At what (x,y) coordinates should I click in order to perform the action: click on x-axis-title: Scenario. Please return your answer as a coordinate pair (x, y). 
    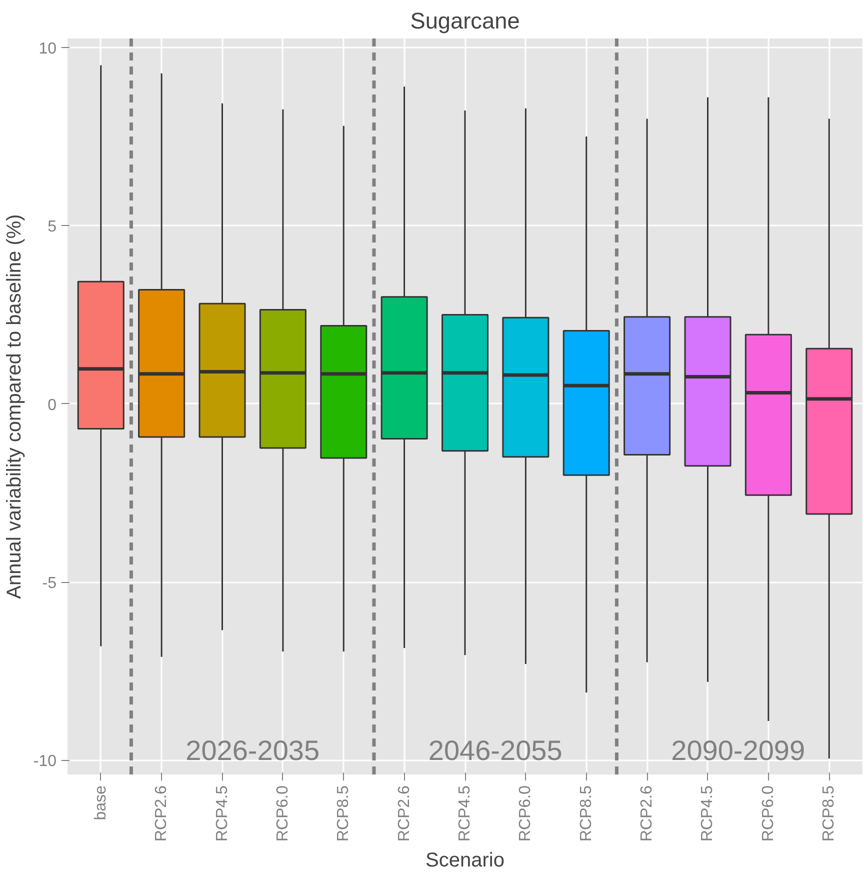
    Looking at the image, I should click on (465, 861).